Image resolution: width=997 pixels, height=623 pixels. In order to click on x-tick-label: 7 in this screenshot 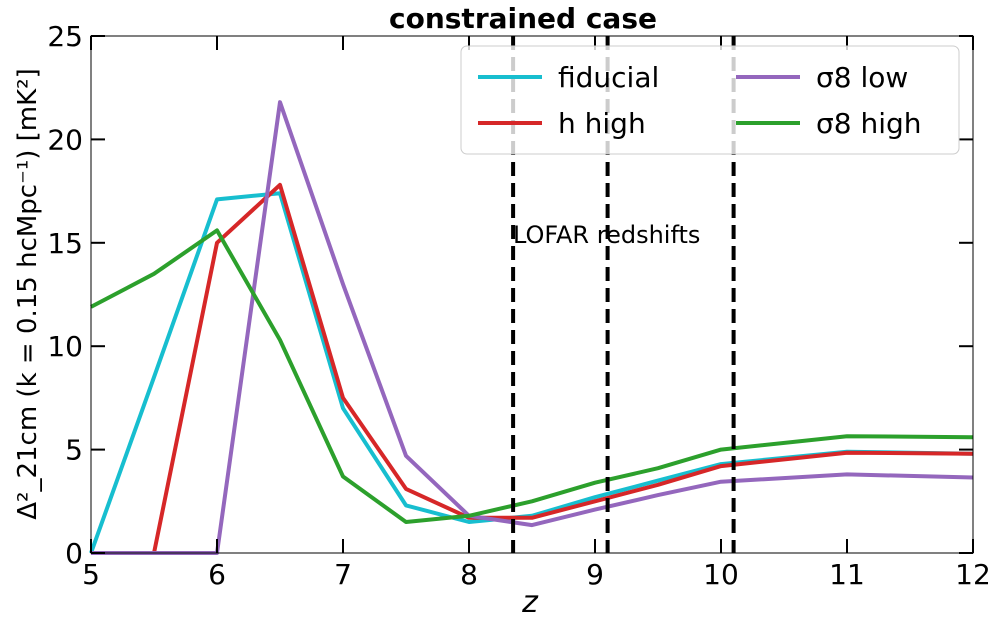, I will do `click(343, 574)`.